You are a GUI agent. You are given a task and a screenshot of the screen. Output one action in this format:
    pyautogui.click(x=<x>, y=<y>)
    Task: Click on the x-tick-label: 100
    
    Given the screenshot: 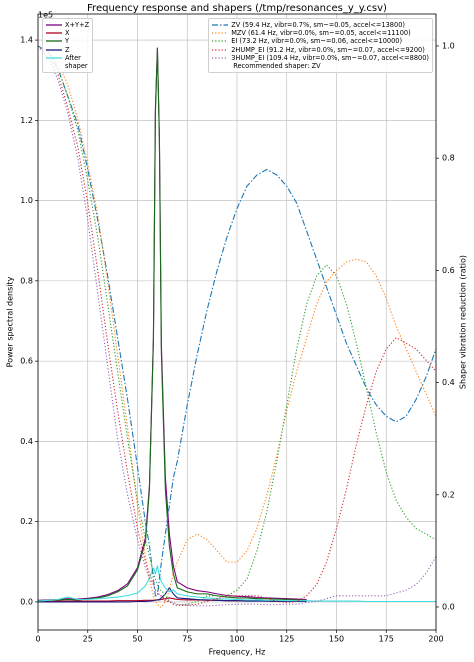 What is the action you would take?
    pyautogui.click(x=236, y=639)
    